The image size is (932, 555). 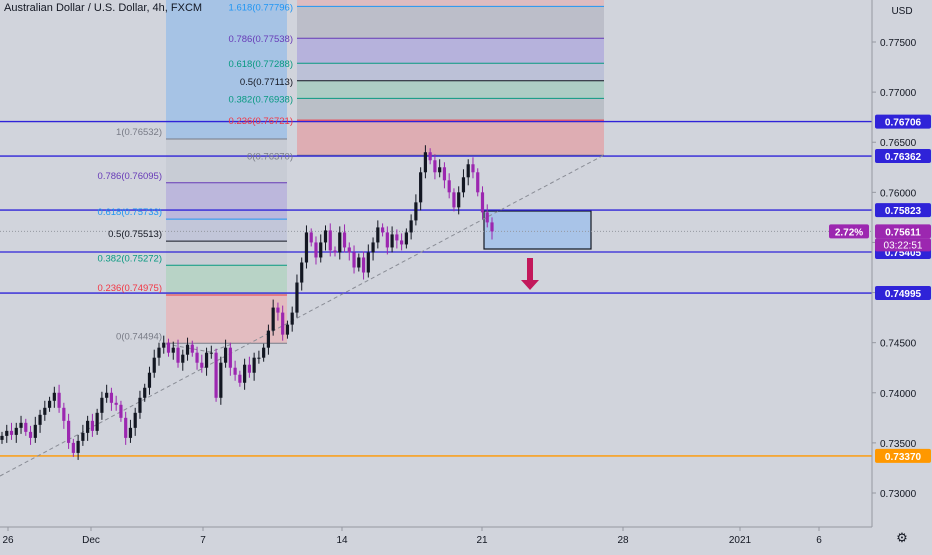 I want to click on level-price-label: 0.76362, so click(x=903, y=157).